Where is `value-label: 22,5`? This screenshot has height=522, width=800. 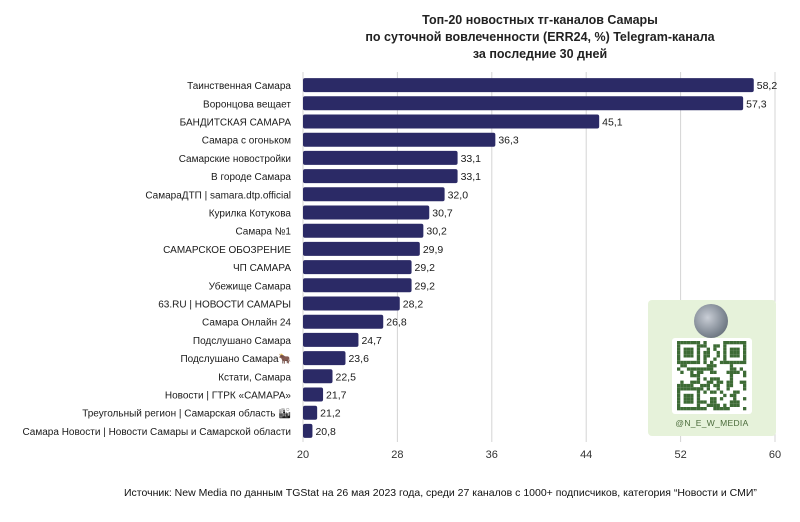 value-label: 22,5 is located at coordinates (346, 377).